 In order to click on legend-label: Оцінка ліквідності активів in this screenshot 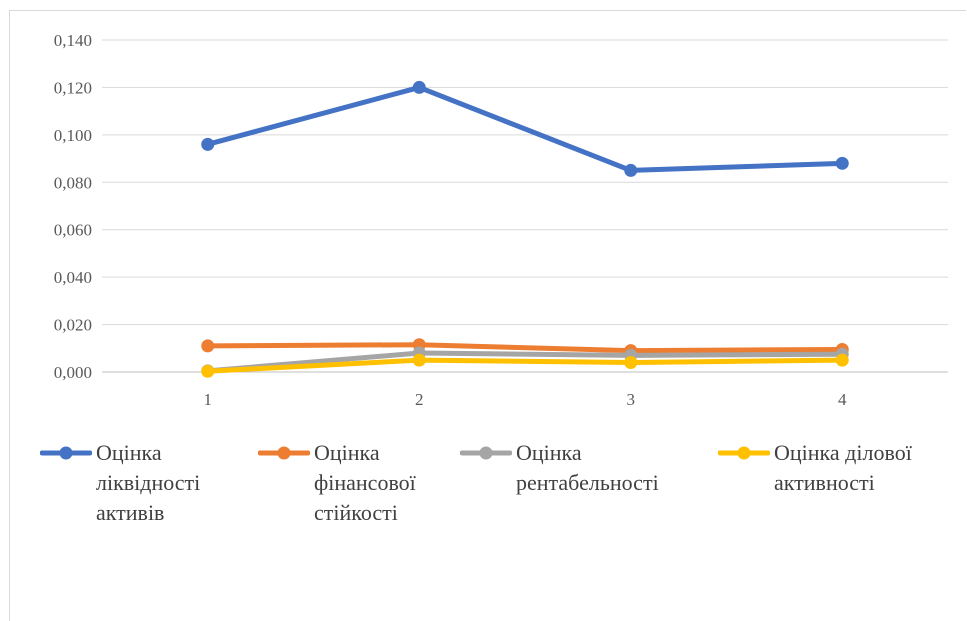, I will do `click(148, 482)`.